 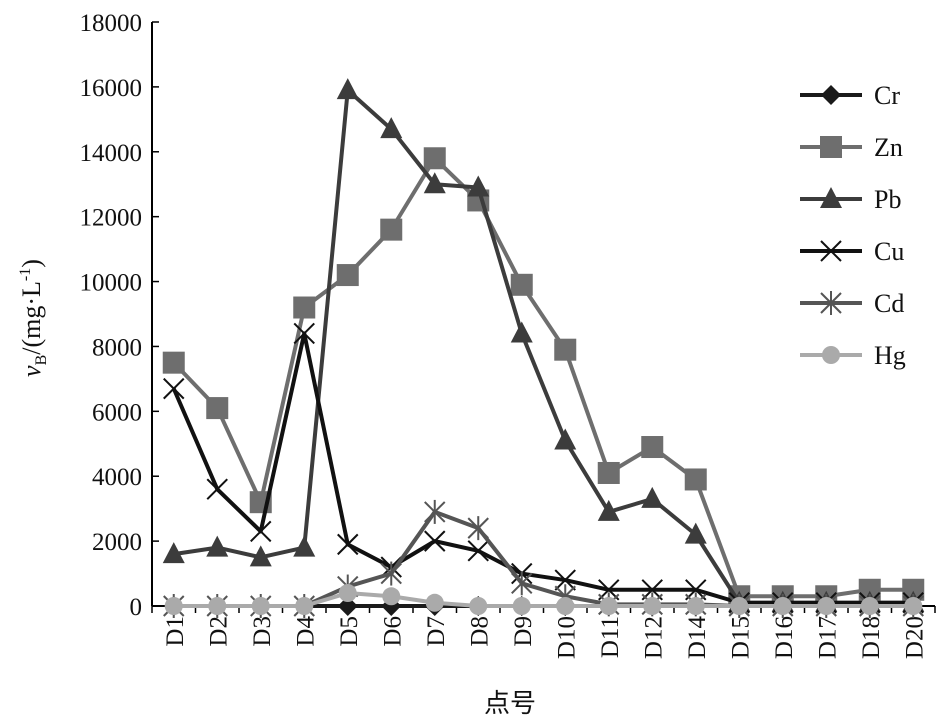 I want to click on x-tick-label: D18, so click(x=871, y=637).